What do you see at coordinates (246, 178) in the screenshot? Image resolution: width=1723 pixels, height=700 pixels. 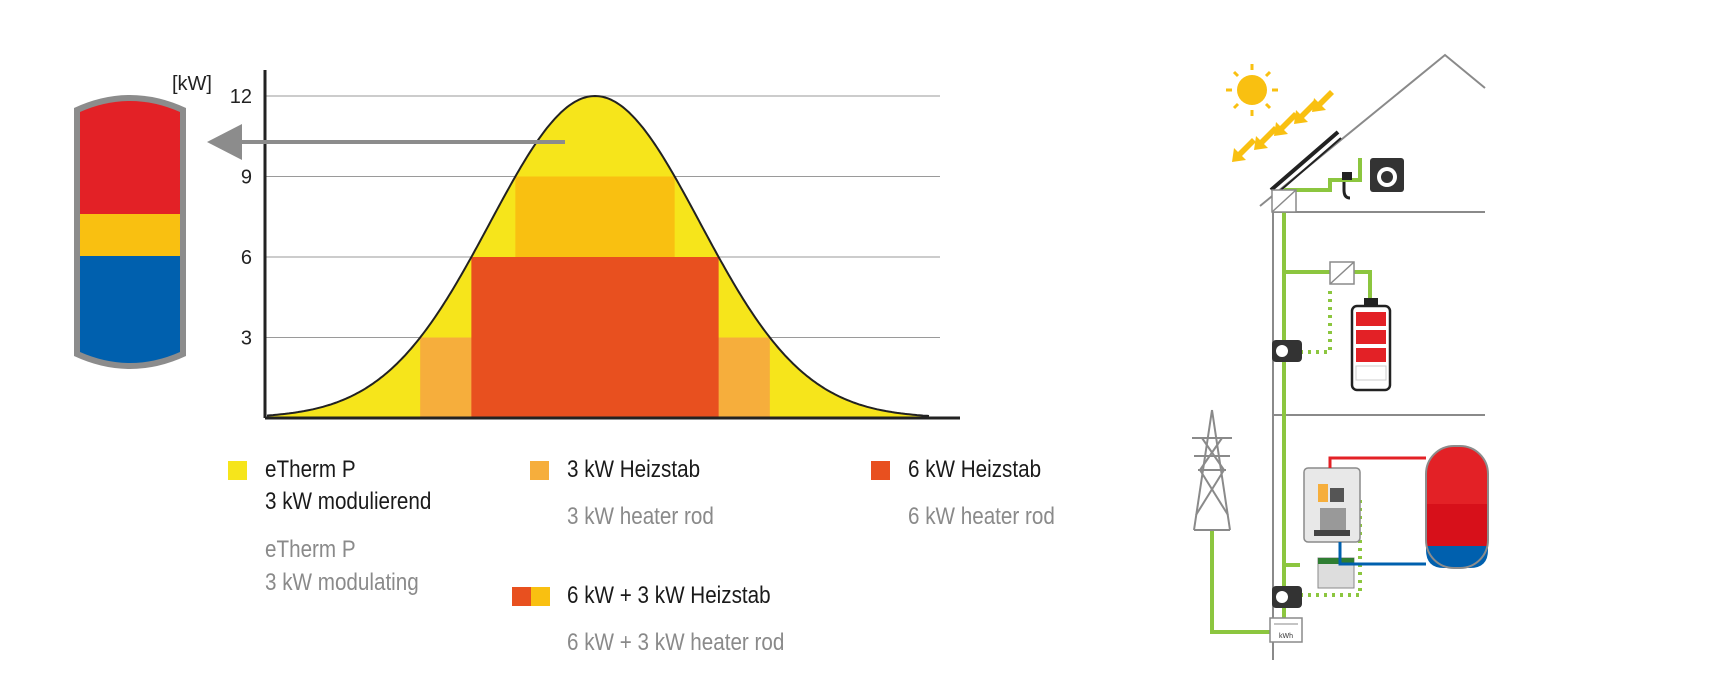 I see `y-tick-label: 9` at bounding box center [246, 178].